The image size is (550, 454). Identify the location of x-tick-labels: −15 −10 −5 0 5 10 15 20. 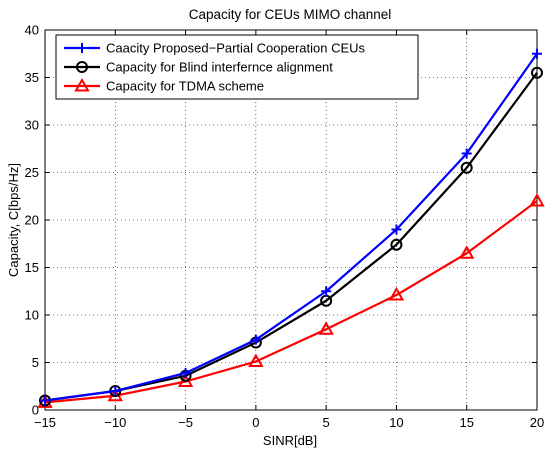
(289, 422).